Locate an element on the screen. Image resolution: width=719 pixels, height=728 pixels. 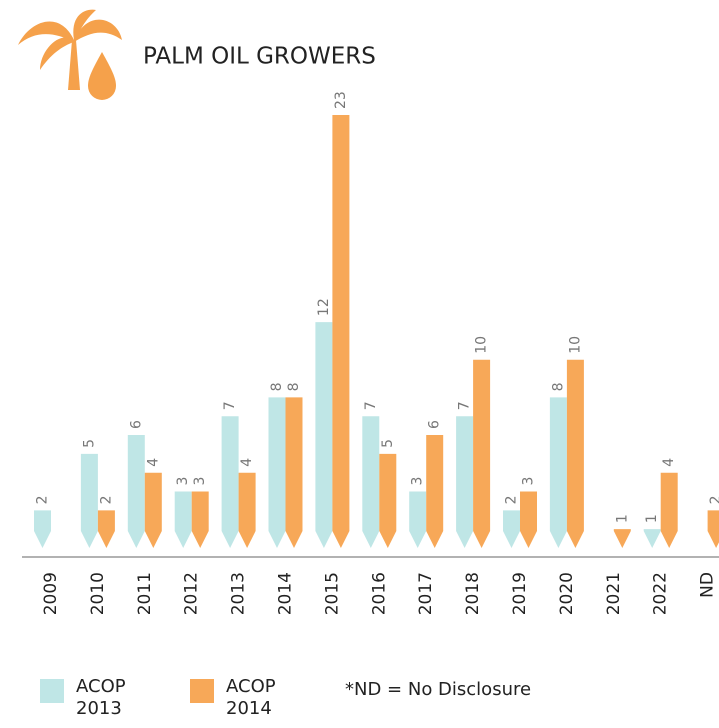
chart-title: PALM OIL GROWERS is located at coordinates (259, 57).